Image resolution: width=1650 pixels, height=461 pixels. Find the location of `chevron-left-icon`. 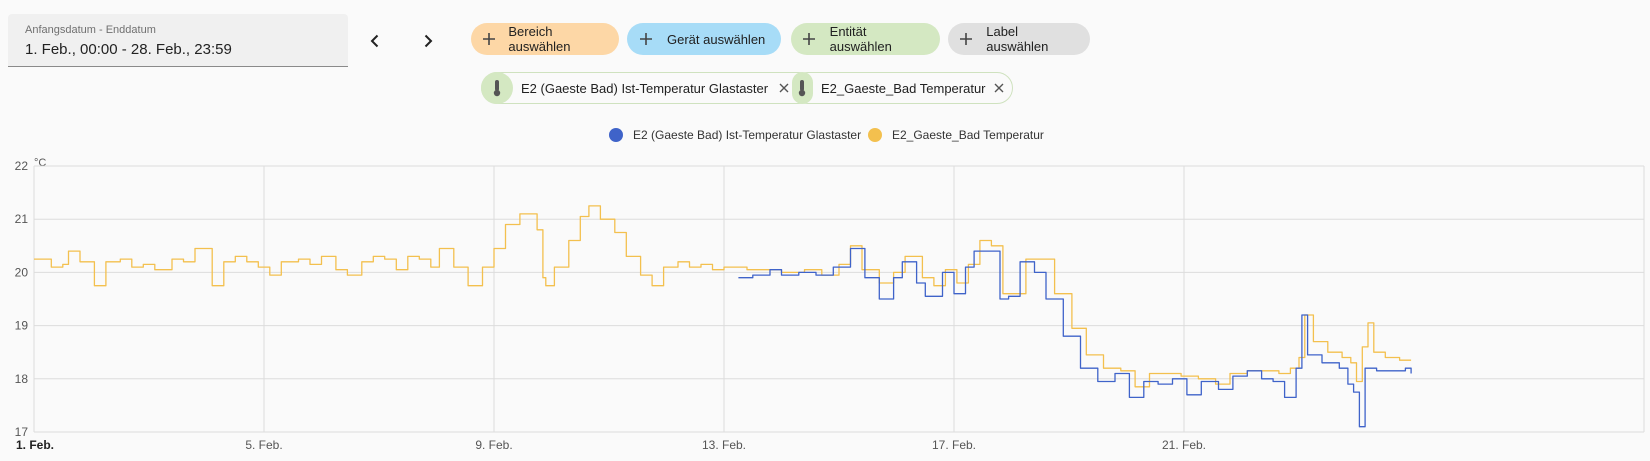

chevron-left-icon is located at coordinates (374, 41).